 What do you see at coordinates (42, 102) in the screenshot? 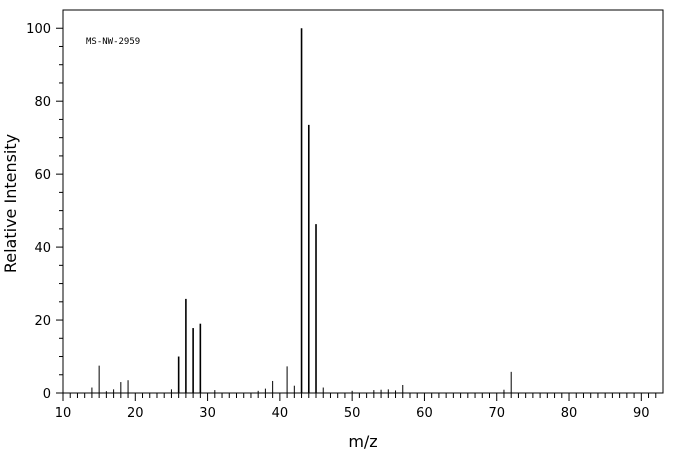
I see `y-tick-label: 80` at bounding box center [42, 102].